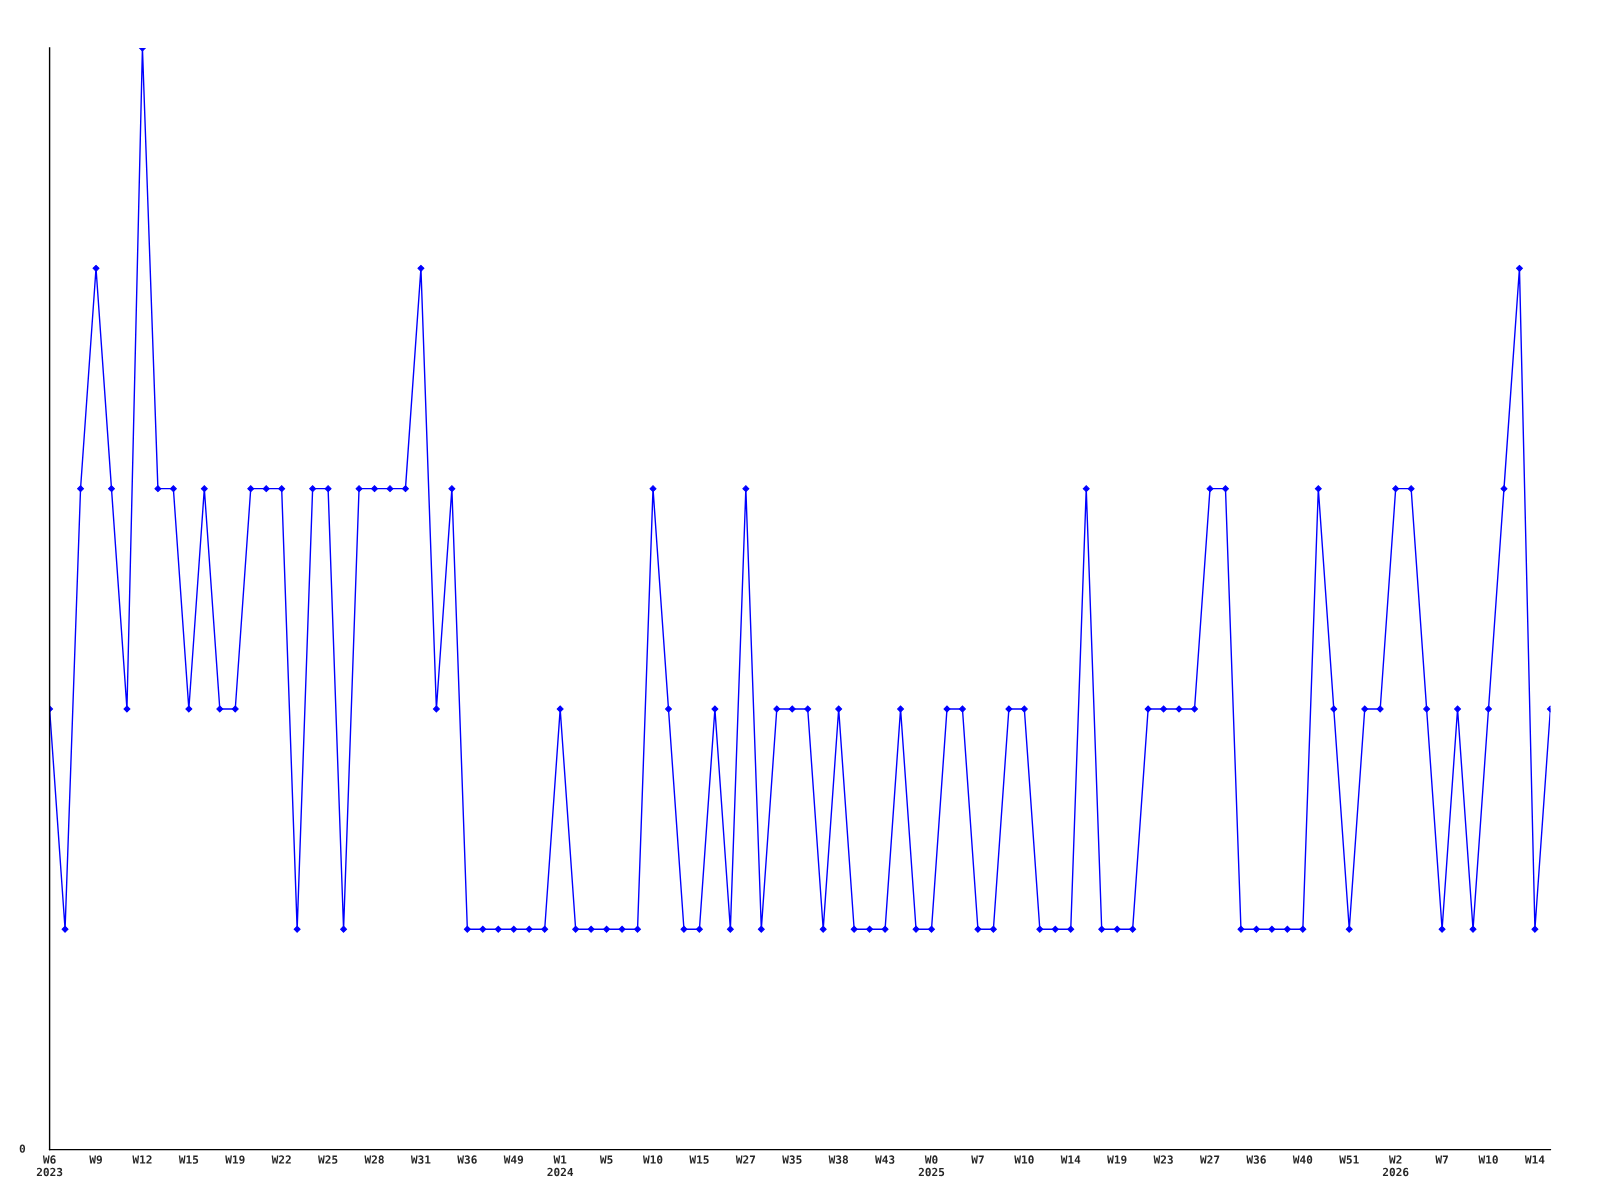 This screenshot has width=1600, height=1200. Describe the element at coordinates (142, 1159) in the screenshot. I see `x-tick-label: W12` at that location.